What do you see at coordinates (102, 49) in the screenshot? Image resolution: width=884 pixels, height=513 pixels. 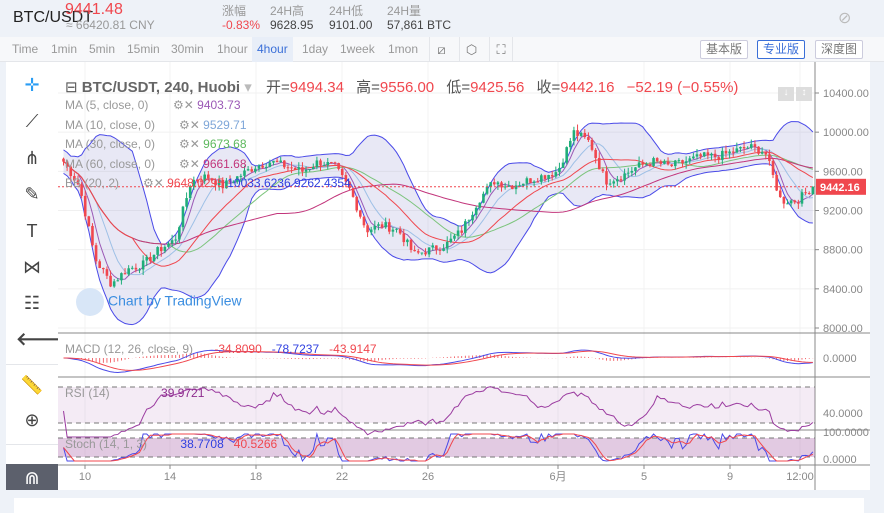 I see `interval-5min: 5min` at bounding box center [102, 49].